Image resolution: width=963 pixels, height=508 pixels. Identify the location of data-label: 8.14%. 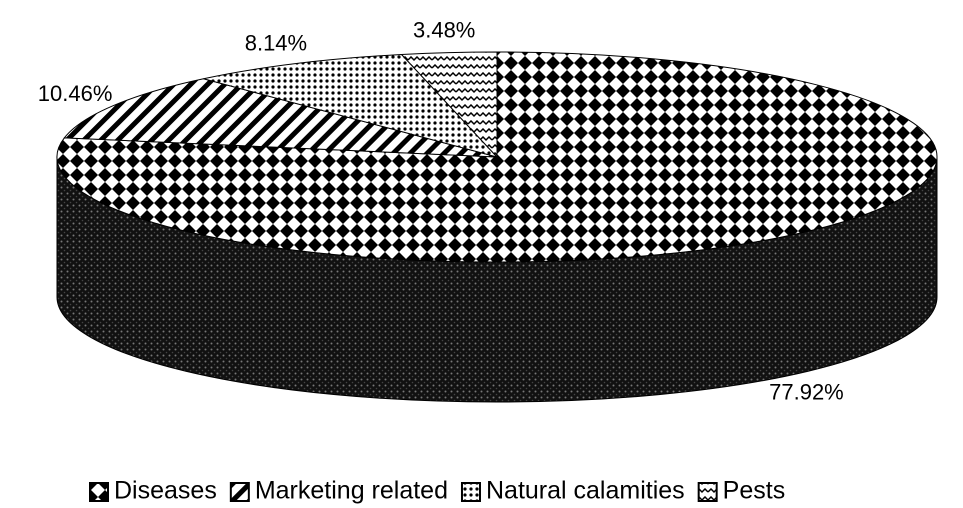
(276, 43).